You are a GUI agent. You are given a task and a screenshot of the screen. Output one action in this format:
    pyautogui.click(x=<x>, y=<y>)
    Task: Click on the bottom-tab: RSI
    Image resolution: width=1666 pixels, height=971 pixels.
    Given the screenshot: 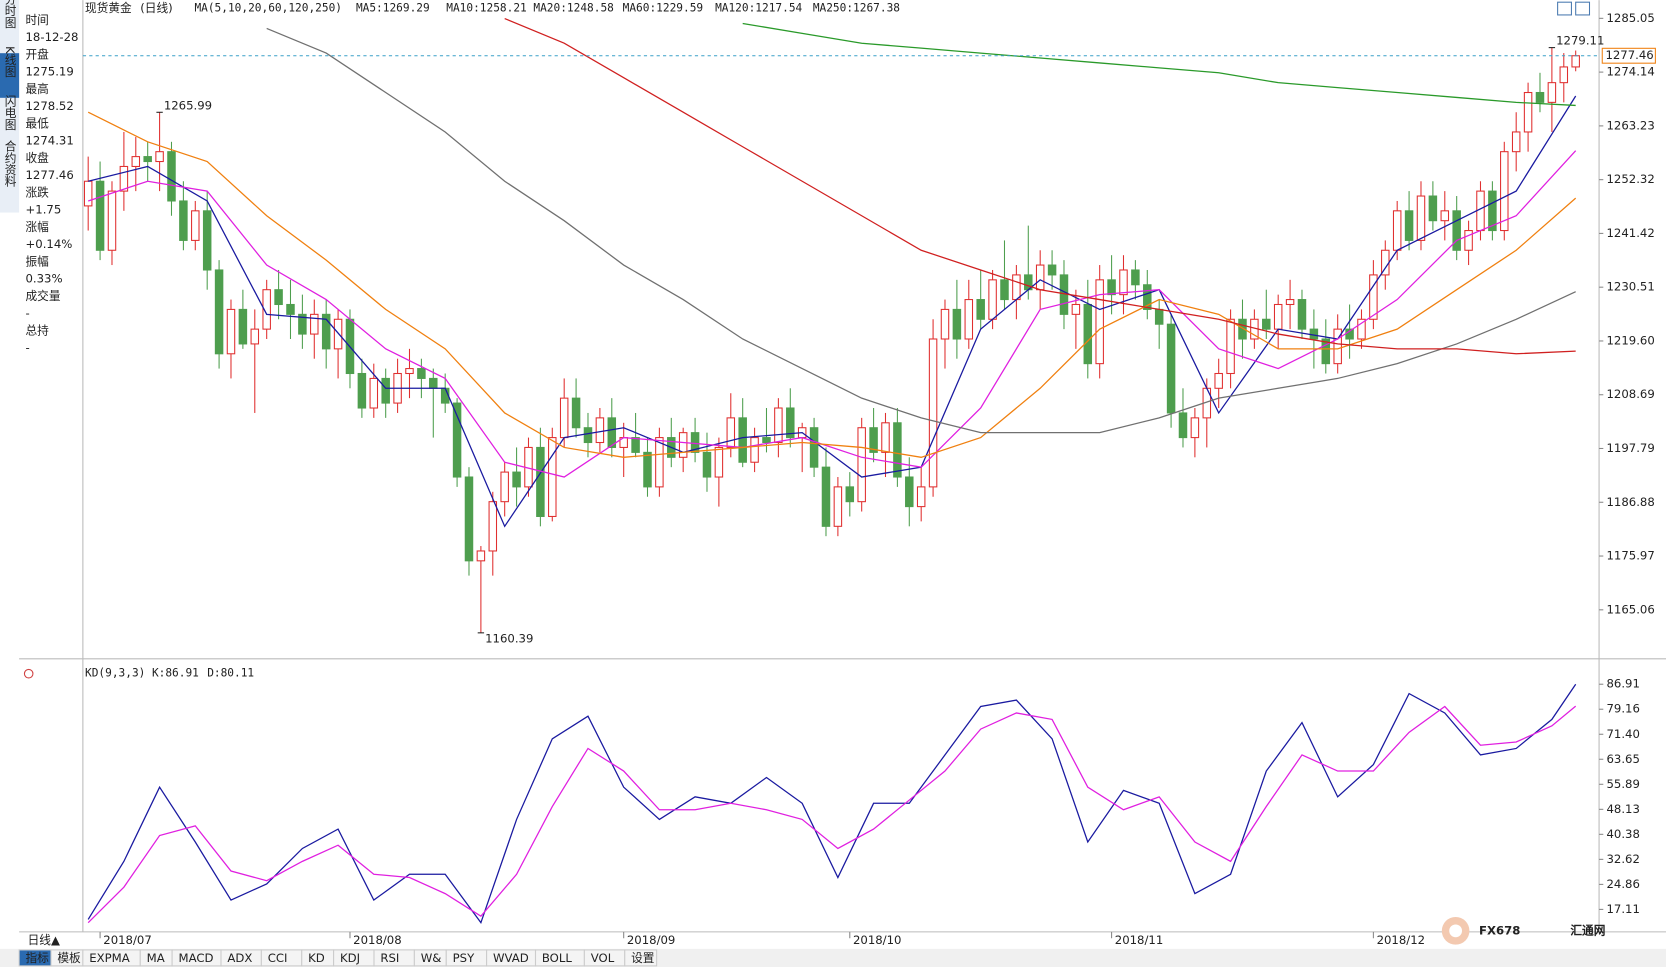 What is the action you would take?
    pyautogui.click(x=389, y=958)
    